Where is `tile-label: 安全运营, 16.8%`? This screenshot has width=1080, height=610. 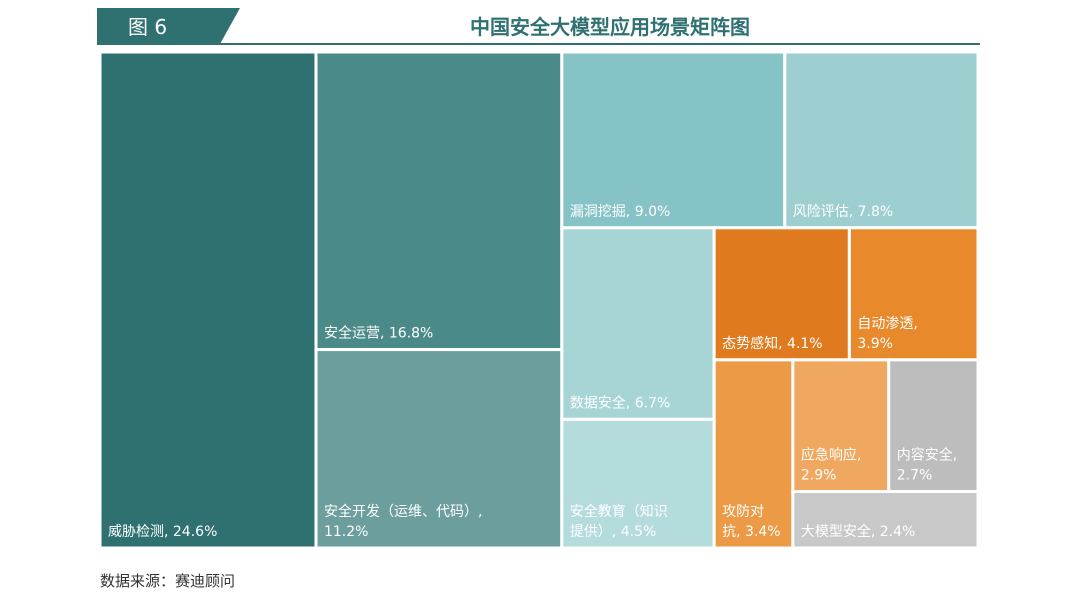
tile-label: 安全运营, 16.8% is located at coordinates (378, 333).